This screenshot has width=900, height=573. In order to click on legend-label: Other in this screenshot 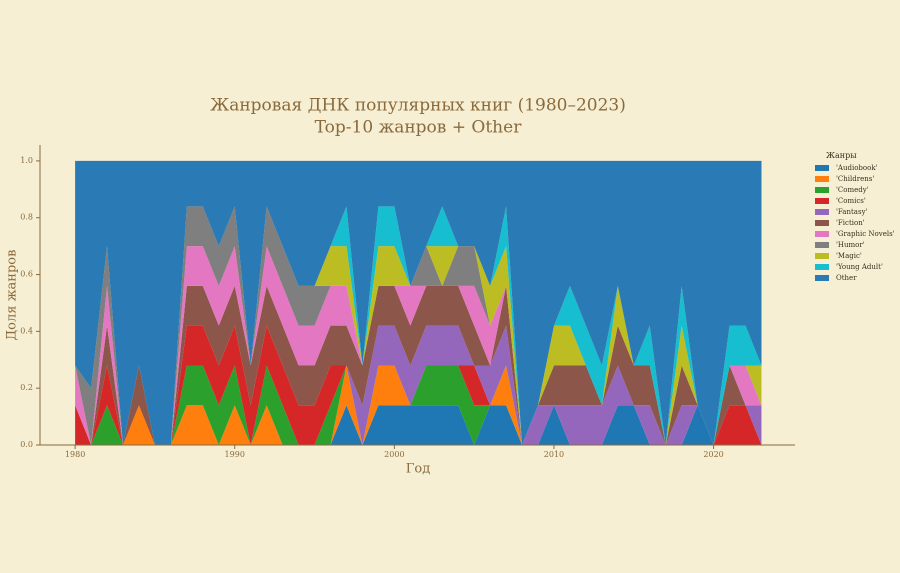, I will do `click(846, 278)`.